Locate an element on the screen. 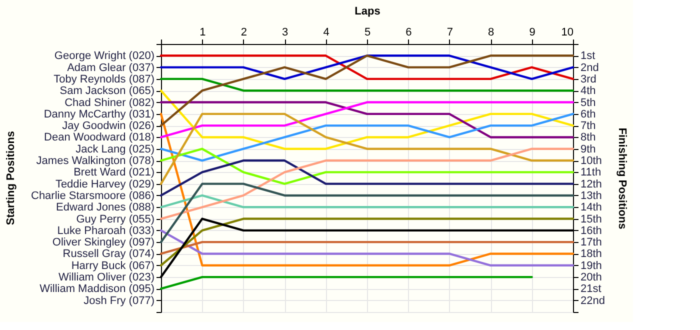  y2-tick-label: 10th is located at coordinates (591, 161).